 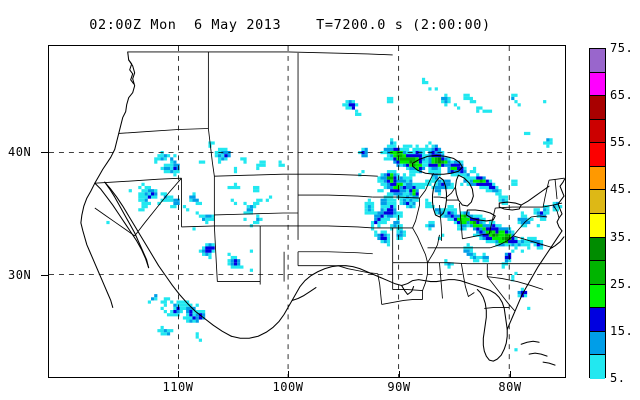 What do you see at coordinates (399, 387) in the screenshot?
I see `x-tick-label-90w: 90W` at bounding box center [399, 387].